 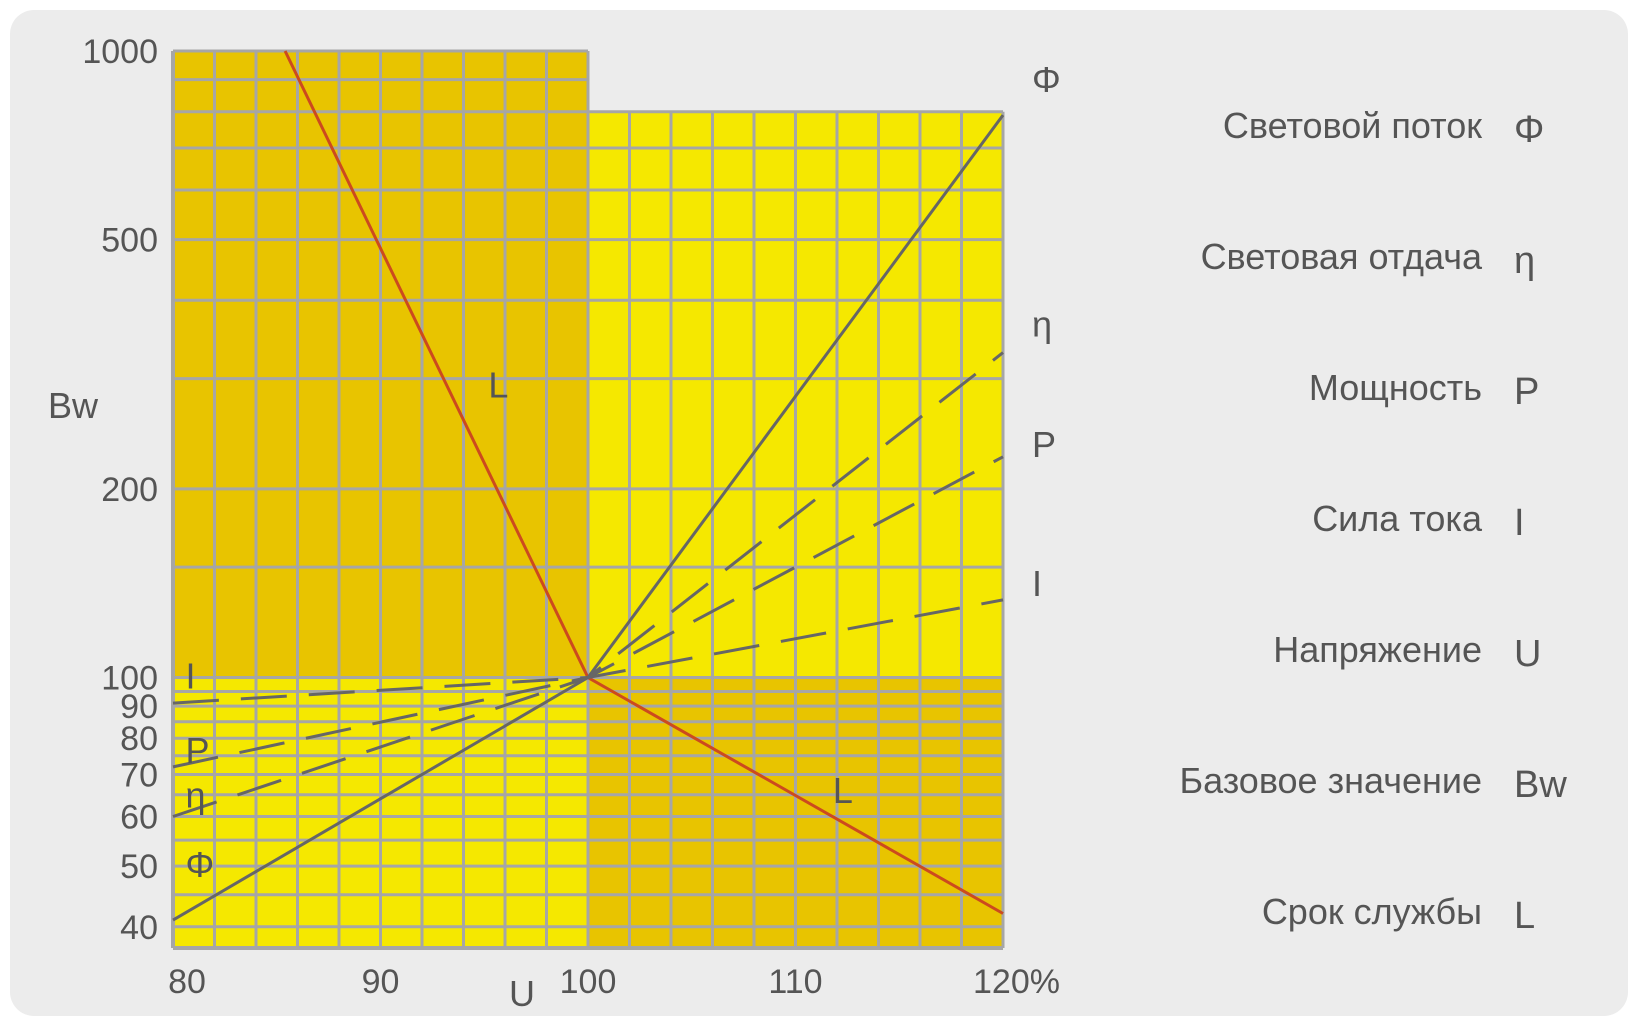 I want to click on legend-symbol: η, so click(x=1524, y=261).